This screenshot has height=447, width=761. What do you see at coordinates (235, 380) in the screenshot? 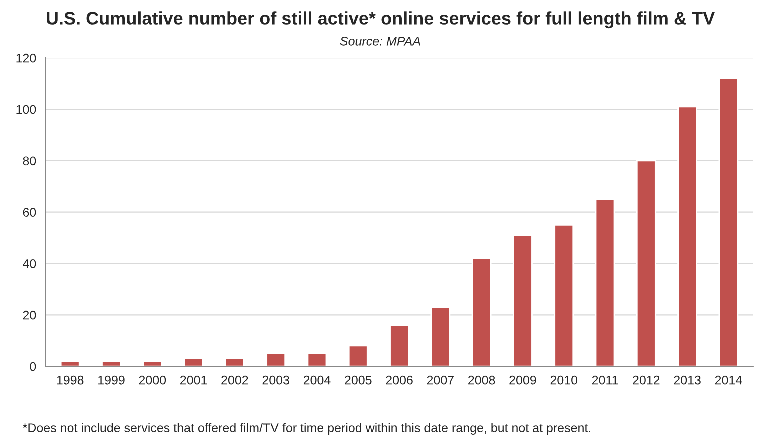
I see `x-tick-label: 2002` at bounding box center [235, 380].